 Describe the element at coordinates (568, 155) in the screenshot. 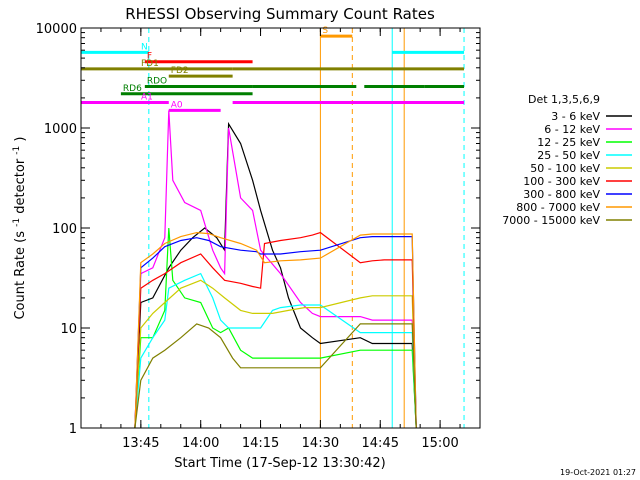

I see `legend-label: 25 - 50 keV` at that location.